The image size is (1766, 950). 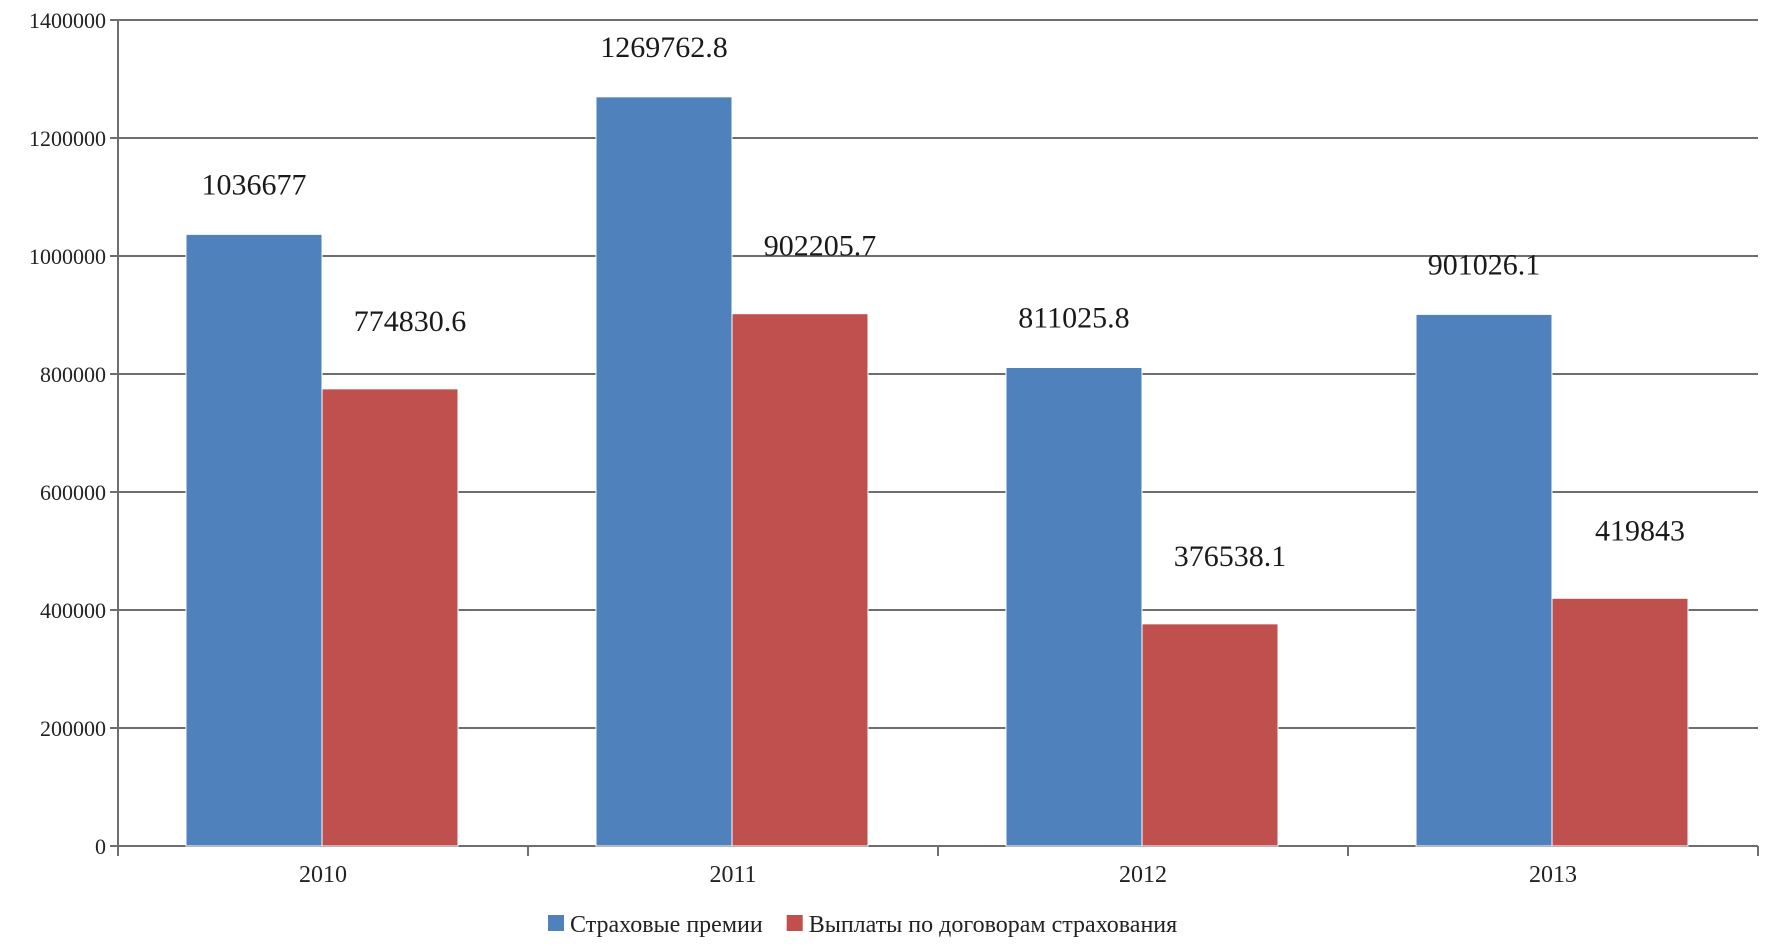 What do you see at coordinates (820, 246) in the screenshot?
I see `data-label: 902205.7` at bounding box center [820, 246].